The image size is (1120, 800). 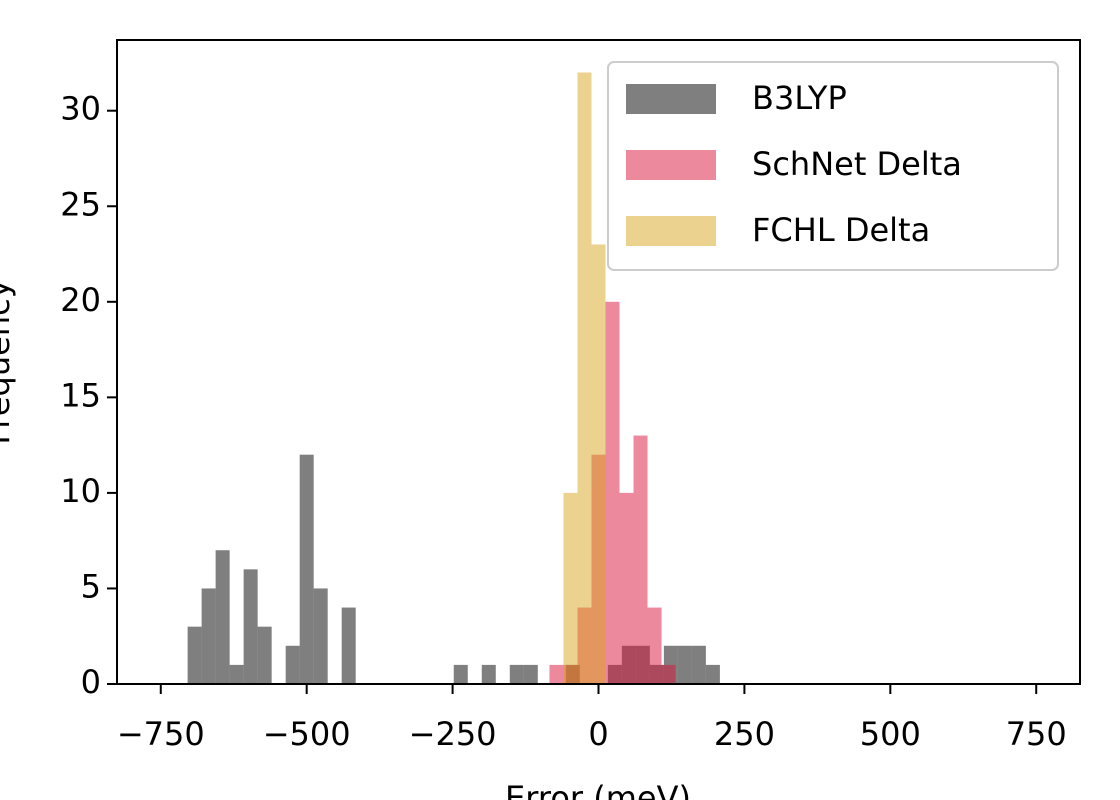 I want to click on legend-label: FCHL Delta, so click(x=841, y=230).